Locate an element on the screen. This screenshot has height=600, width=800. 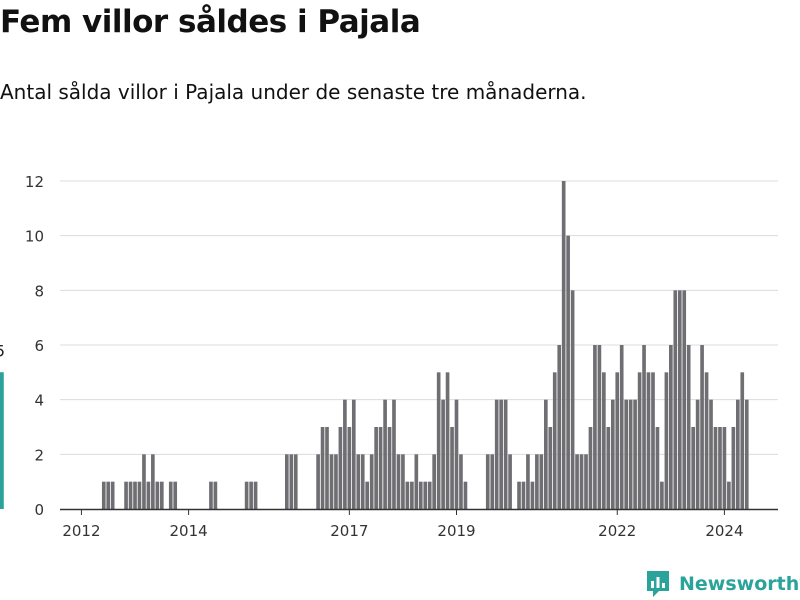
y-tick-label: 6 is located at coordinates (39, 346).